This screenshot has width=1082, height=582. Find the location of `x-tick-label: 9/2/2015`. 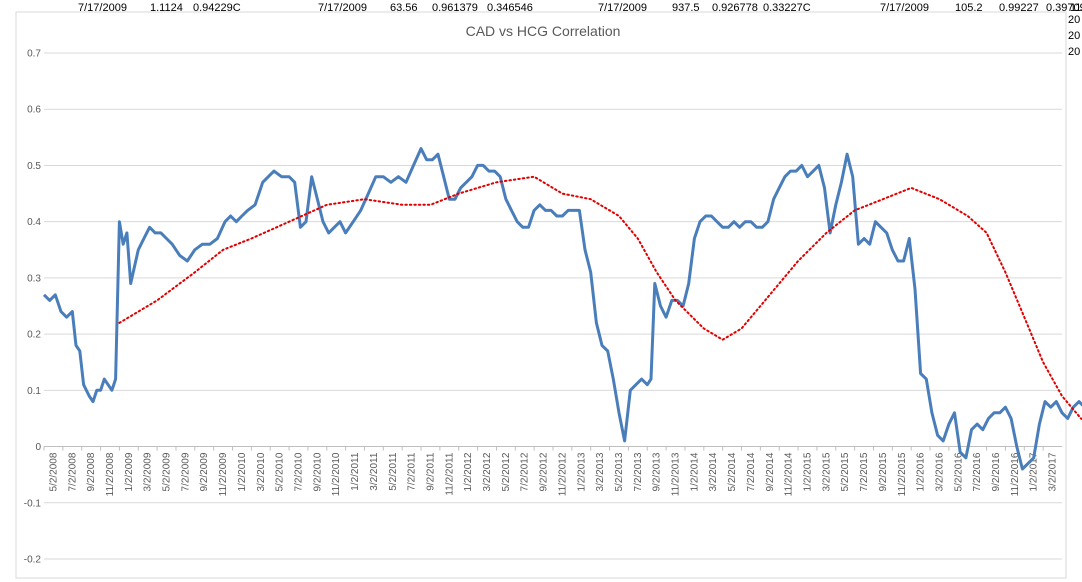

x-tick-label: 9/2/2015 is located at coordinates (883, 471).